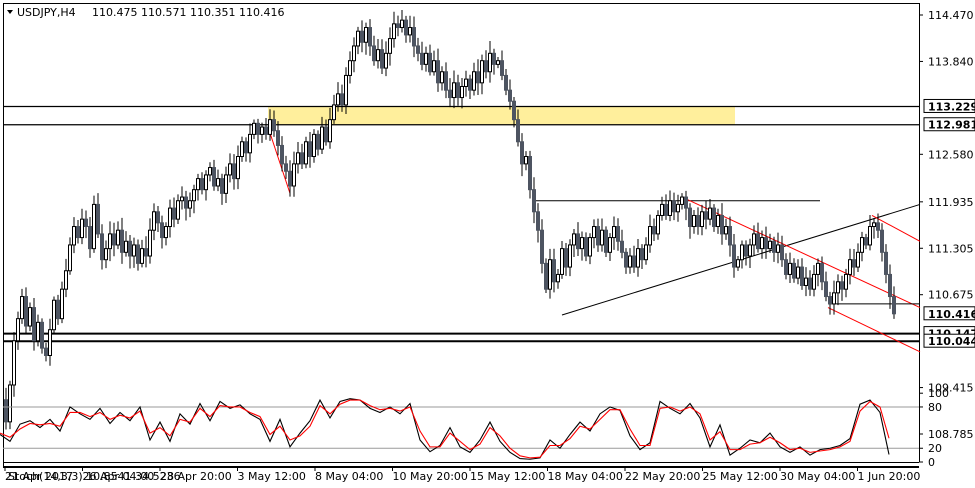 This screenshot has width=975, height=488. What do you see at coordinates (951, 15) in the screenshot?
I see `price-tick-label: 114.470` at bounding box center [951, 15].